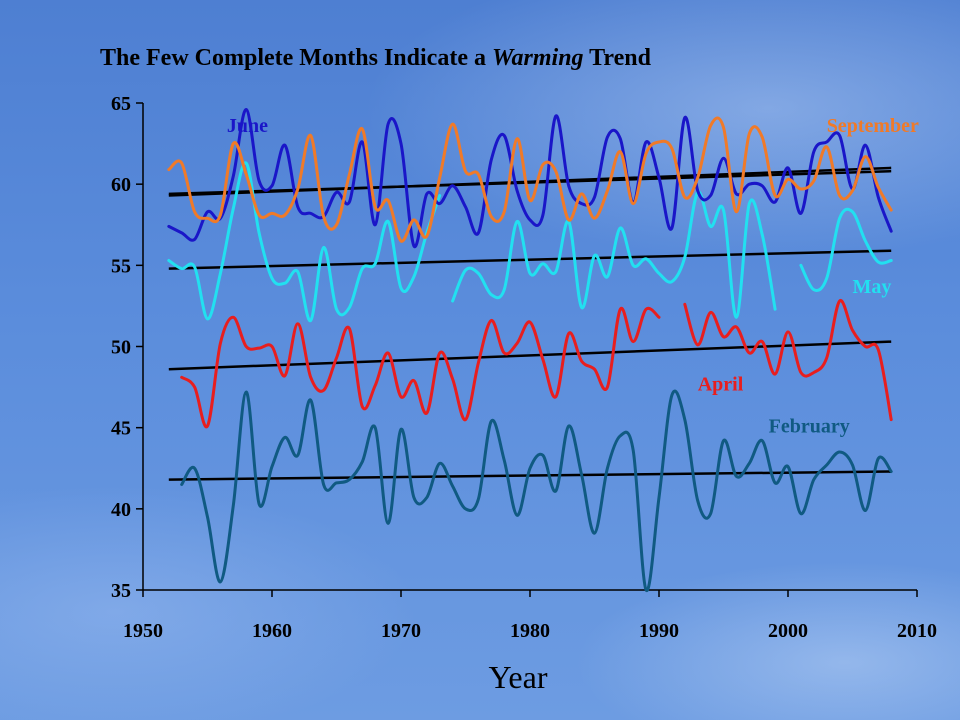  I want to click on y-tick-label: 40, so click(121, 510).